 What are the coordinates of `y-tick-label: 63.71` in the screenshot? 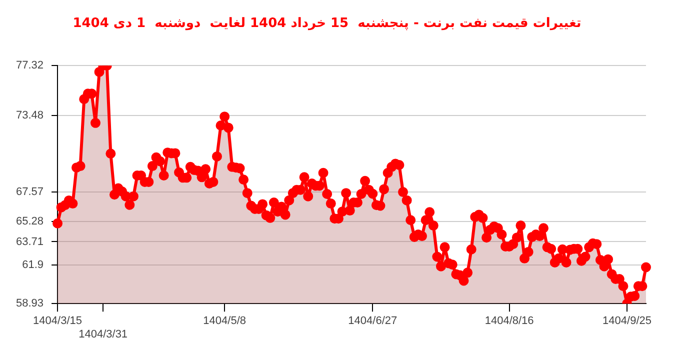 It's located at (30, 242).